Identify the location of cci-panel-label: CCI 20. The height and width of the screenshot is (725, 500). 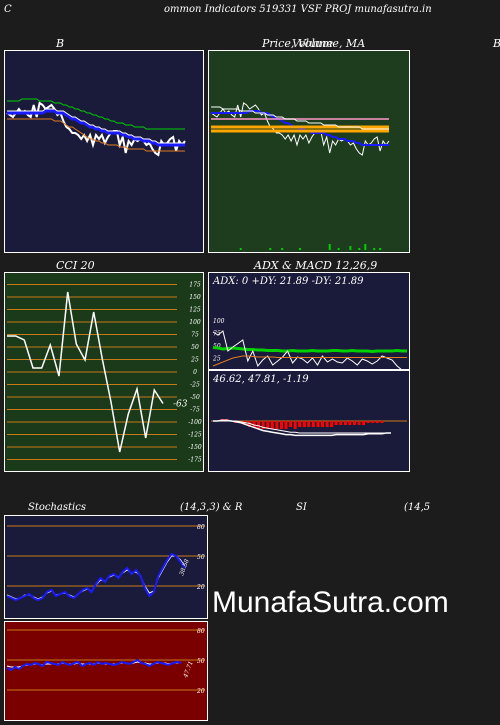
(75, 265).